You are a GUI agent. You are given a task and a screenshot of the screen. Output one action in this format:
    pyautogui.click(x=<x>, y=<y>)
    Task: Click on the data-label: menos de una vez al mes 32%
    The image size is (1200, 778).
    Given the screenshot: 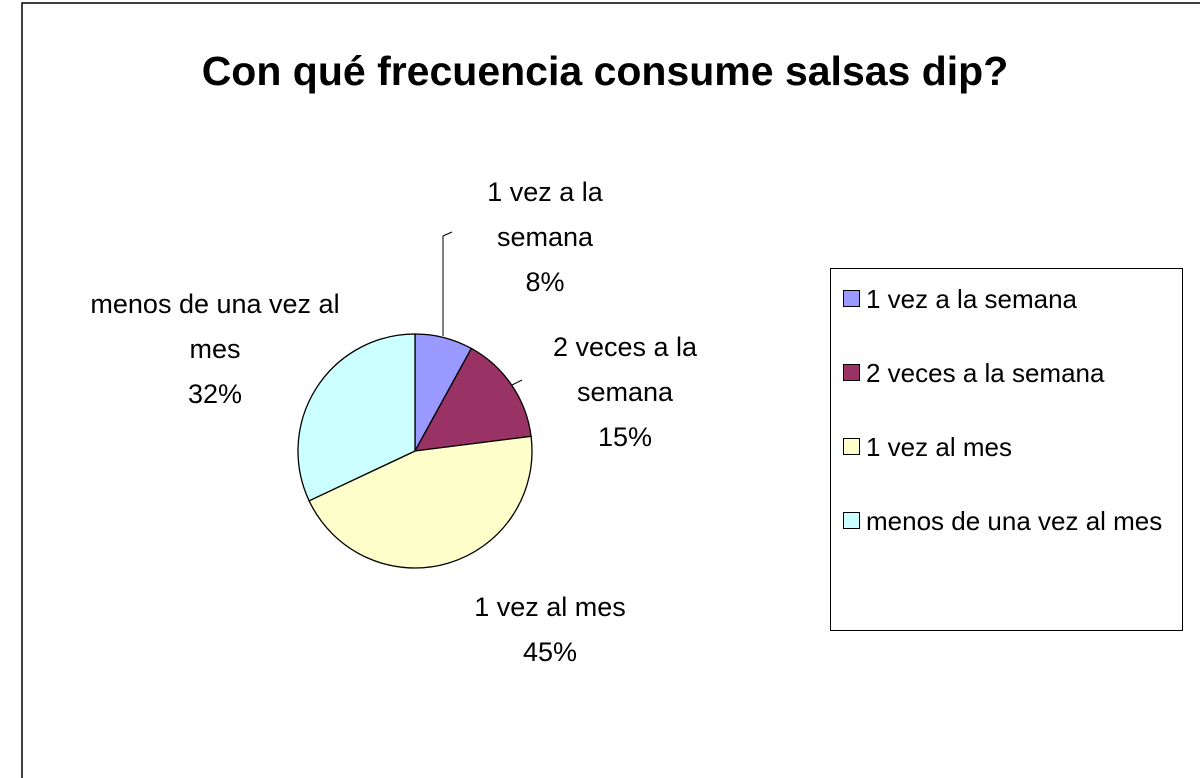 What is the action you would take?
    pyautogui.click(x=215, y=349)
    